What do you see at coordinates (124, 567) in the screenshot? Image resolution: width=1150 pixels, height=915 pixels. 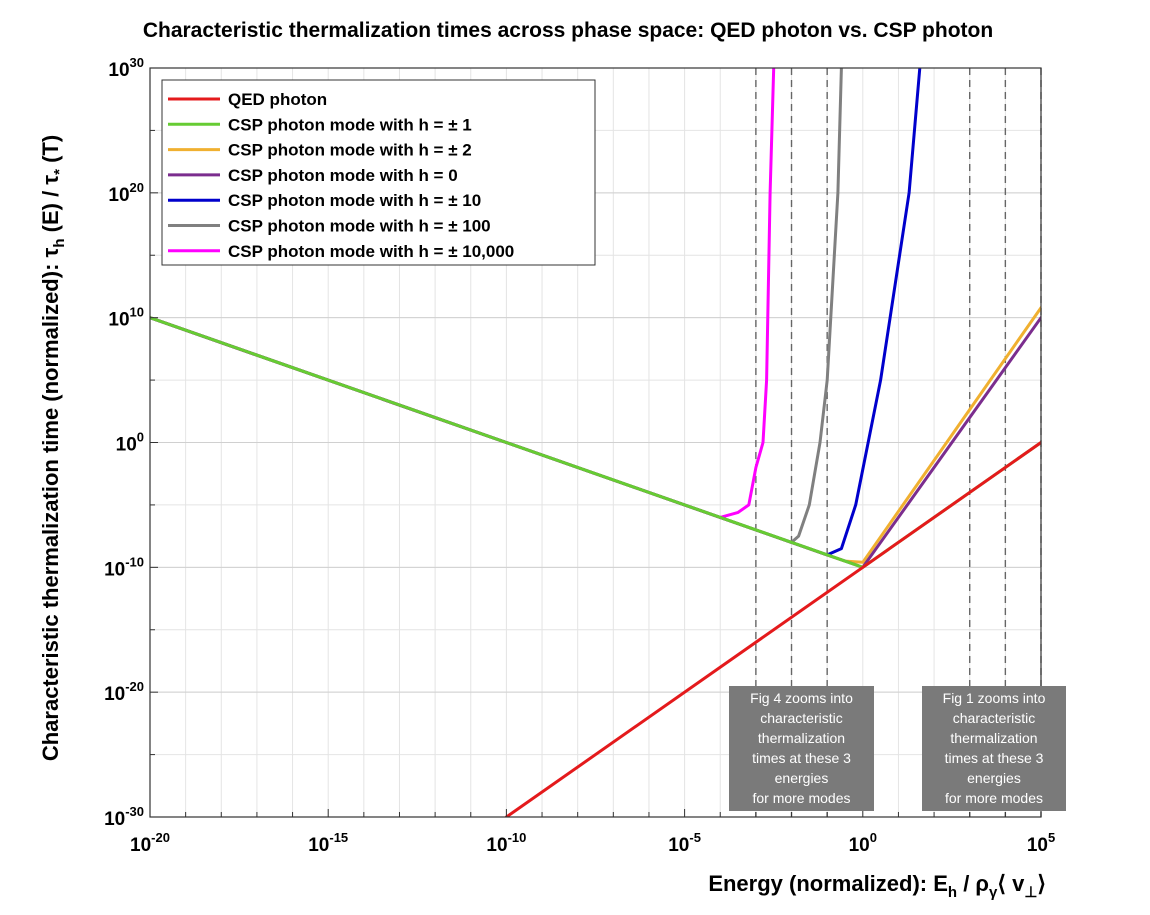 I see `y-tick-label: 10-10` at bounding box center [124, 567].